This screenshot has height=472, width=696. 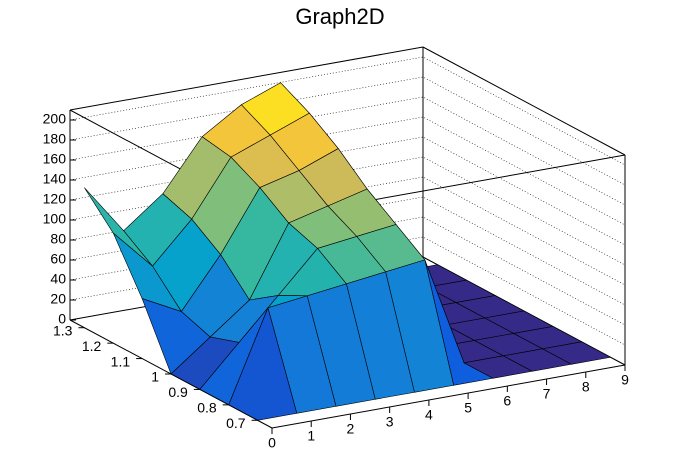 I want to click on z-tick-label: 140, so click(x=55, y=179).